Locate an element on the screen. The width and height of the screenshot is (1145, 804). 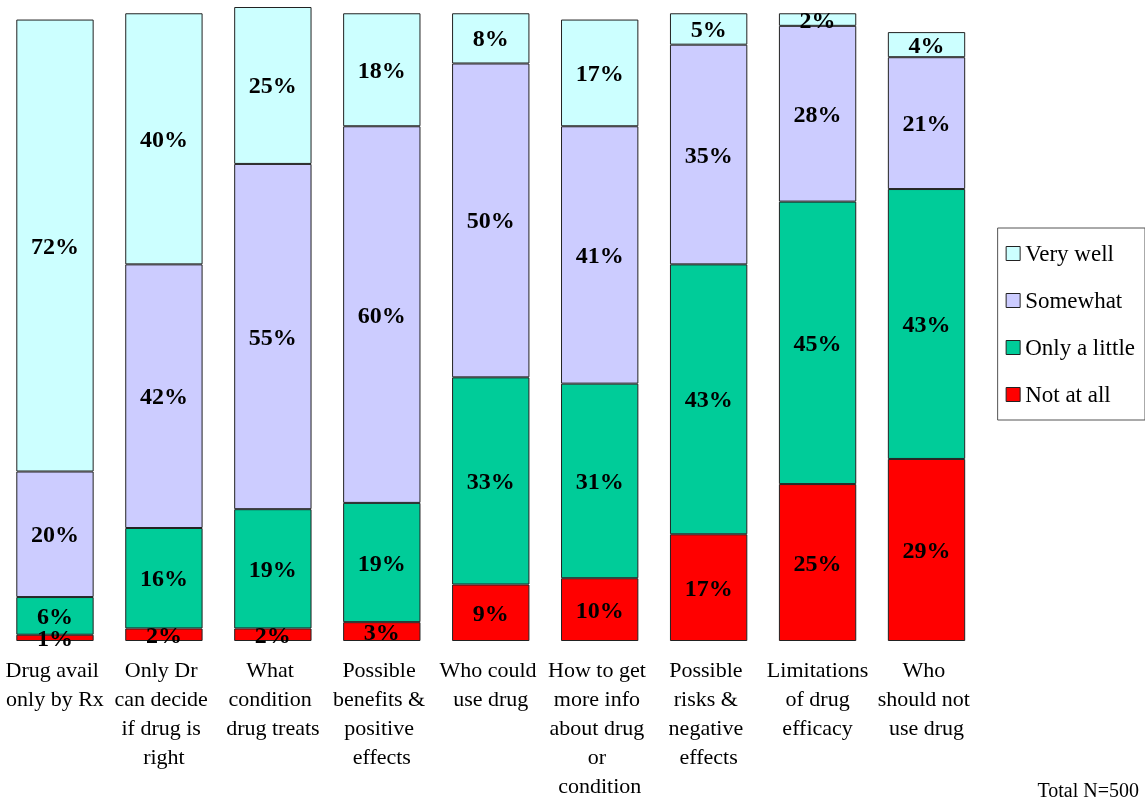
x-tick-label: How to get more info about drug or condition is located at coordinates (600, 727).